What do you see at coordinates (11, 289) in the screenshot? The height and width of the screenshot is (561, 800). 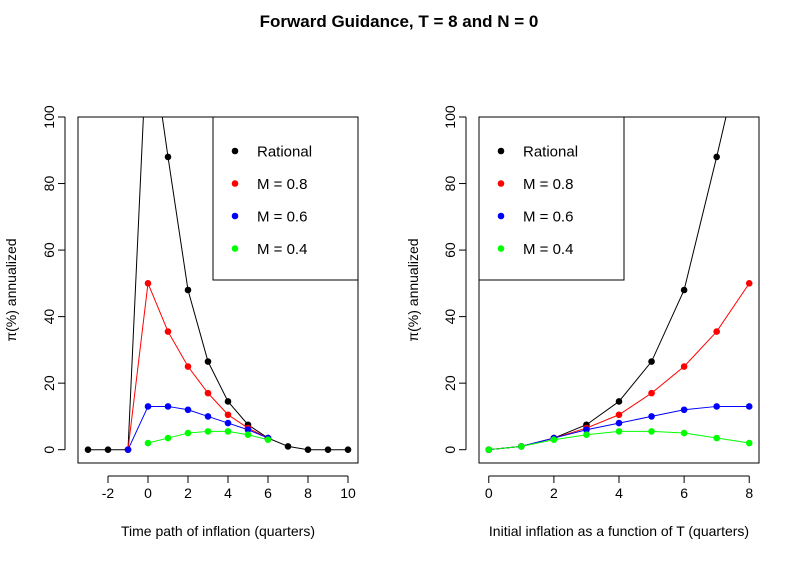 I see `y-axis-label: π(%) annualized` at bounding box center [11, 289].